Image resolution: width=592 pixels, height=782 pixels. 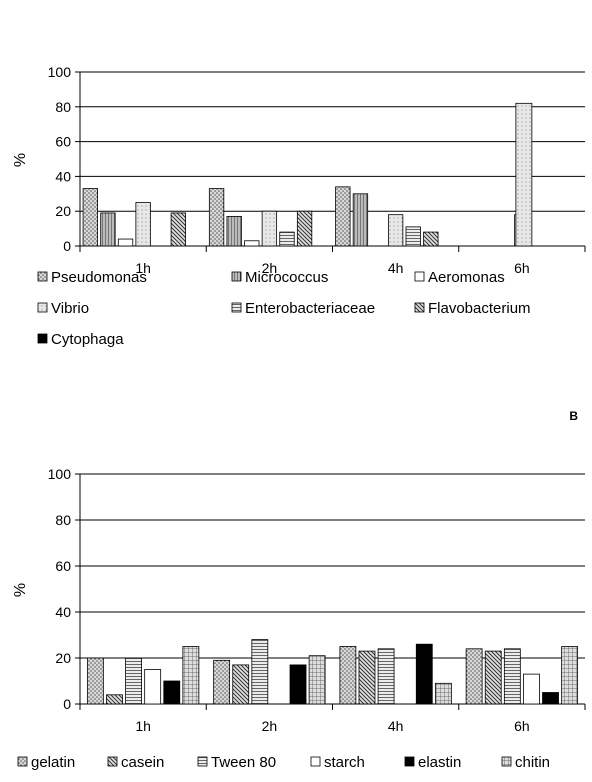 What do you see at coordinates (573, 416) in the screenshot?
I see `panel-label: B` at bounding box center [573, 416].